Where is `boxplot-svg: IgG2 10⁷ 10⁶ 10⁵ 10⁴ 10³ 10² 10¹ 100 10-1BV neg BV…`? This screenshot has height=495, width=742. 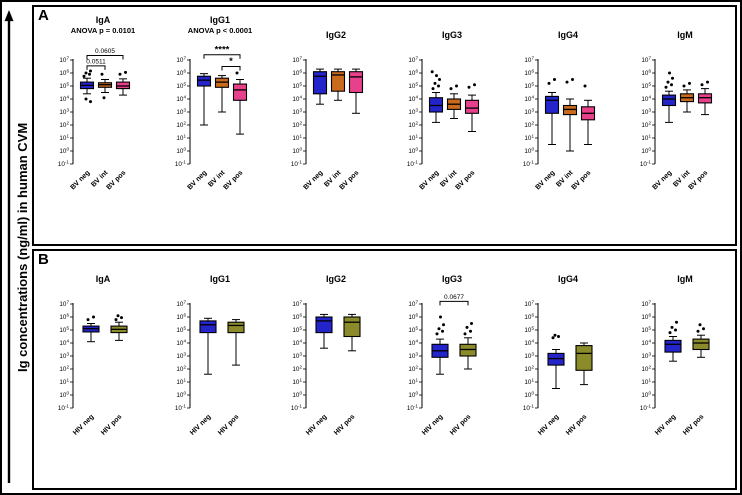 boxplot-svg: IgG2 10⁷ 10⁶ 10⁵ 10⁴ 10³ 10² 10¹ 100 10-1BV neg BV… is located at coordinates (327, 110).